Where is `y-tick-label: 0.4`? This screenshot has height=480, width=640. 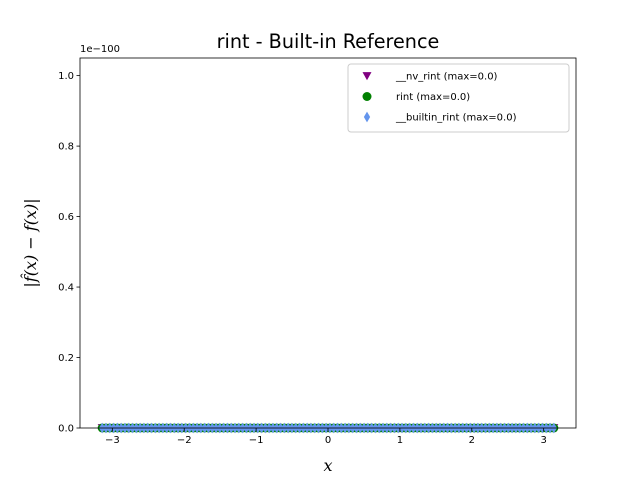 y-tick-label: 0.4 is located at coordinates (66, 288).